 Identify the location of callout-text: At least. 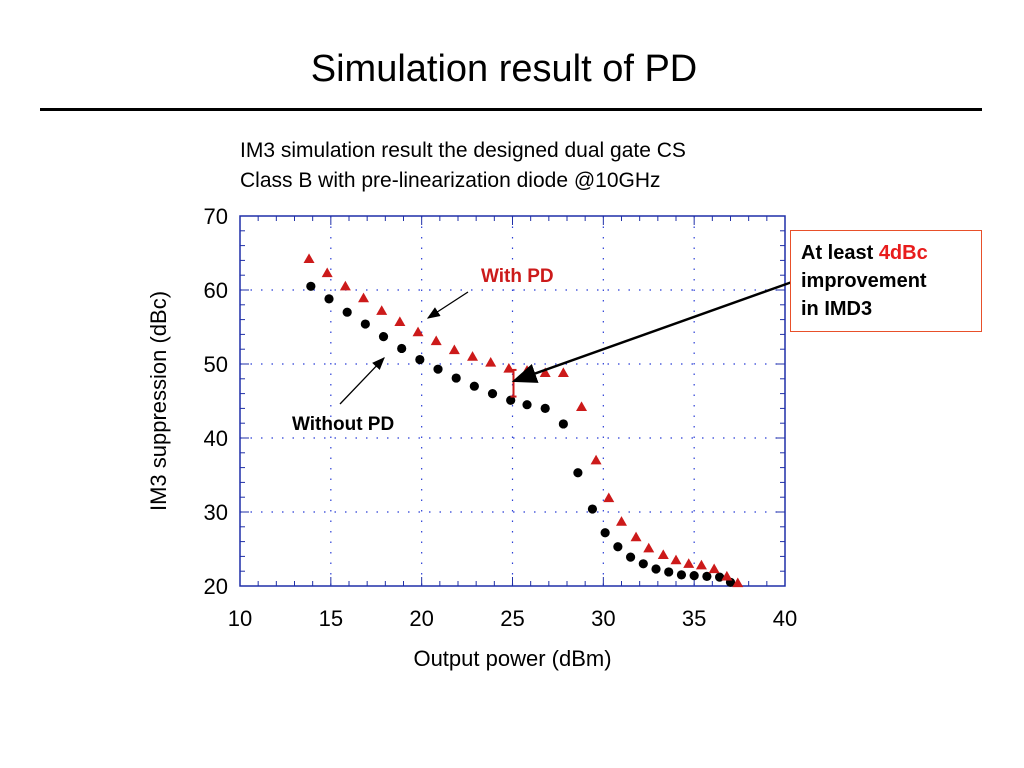
(840, 253).